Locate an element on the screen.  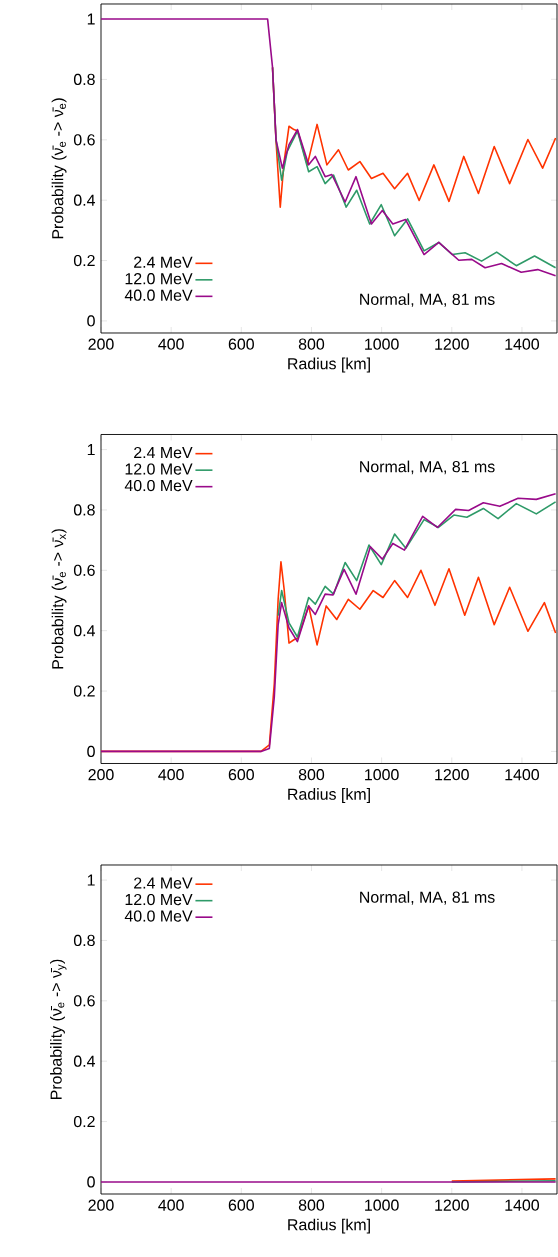
y-axis-title: Probability (ν̄$_{e}$ -> ν̄$_{e}$) is located at coordinates (59, 168).